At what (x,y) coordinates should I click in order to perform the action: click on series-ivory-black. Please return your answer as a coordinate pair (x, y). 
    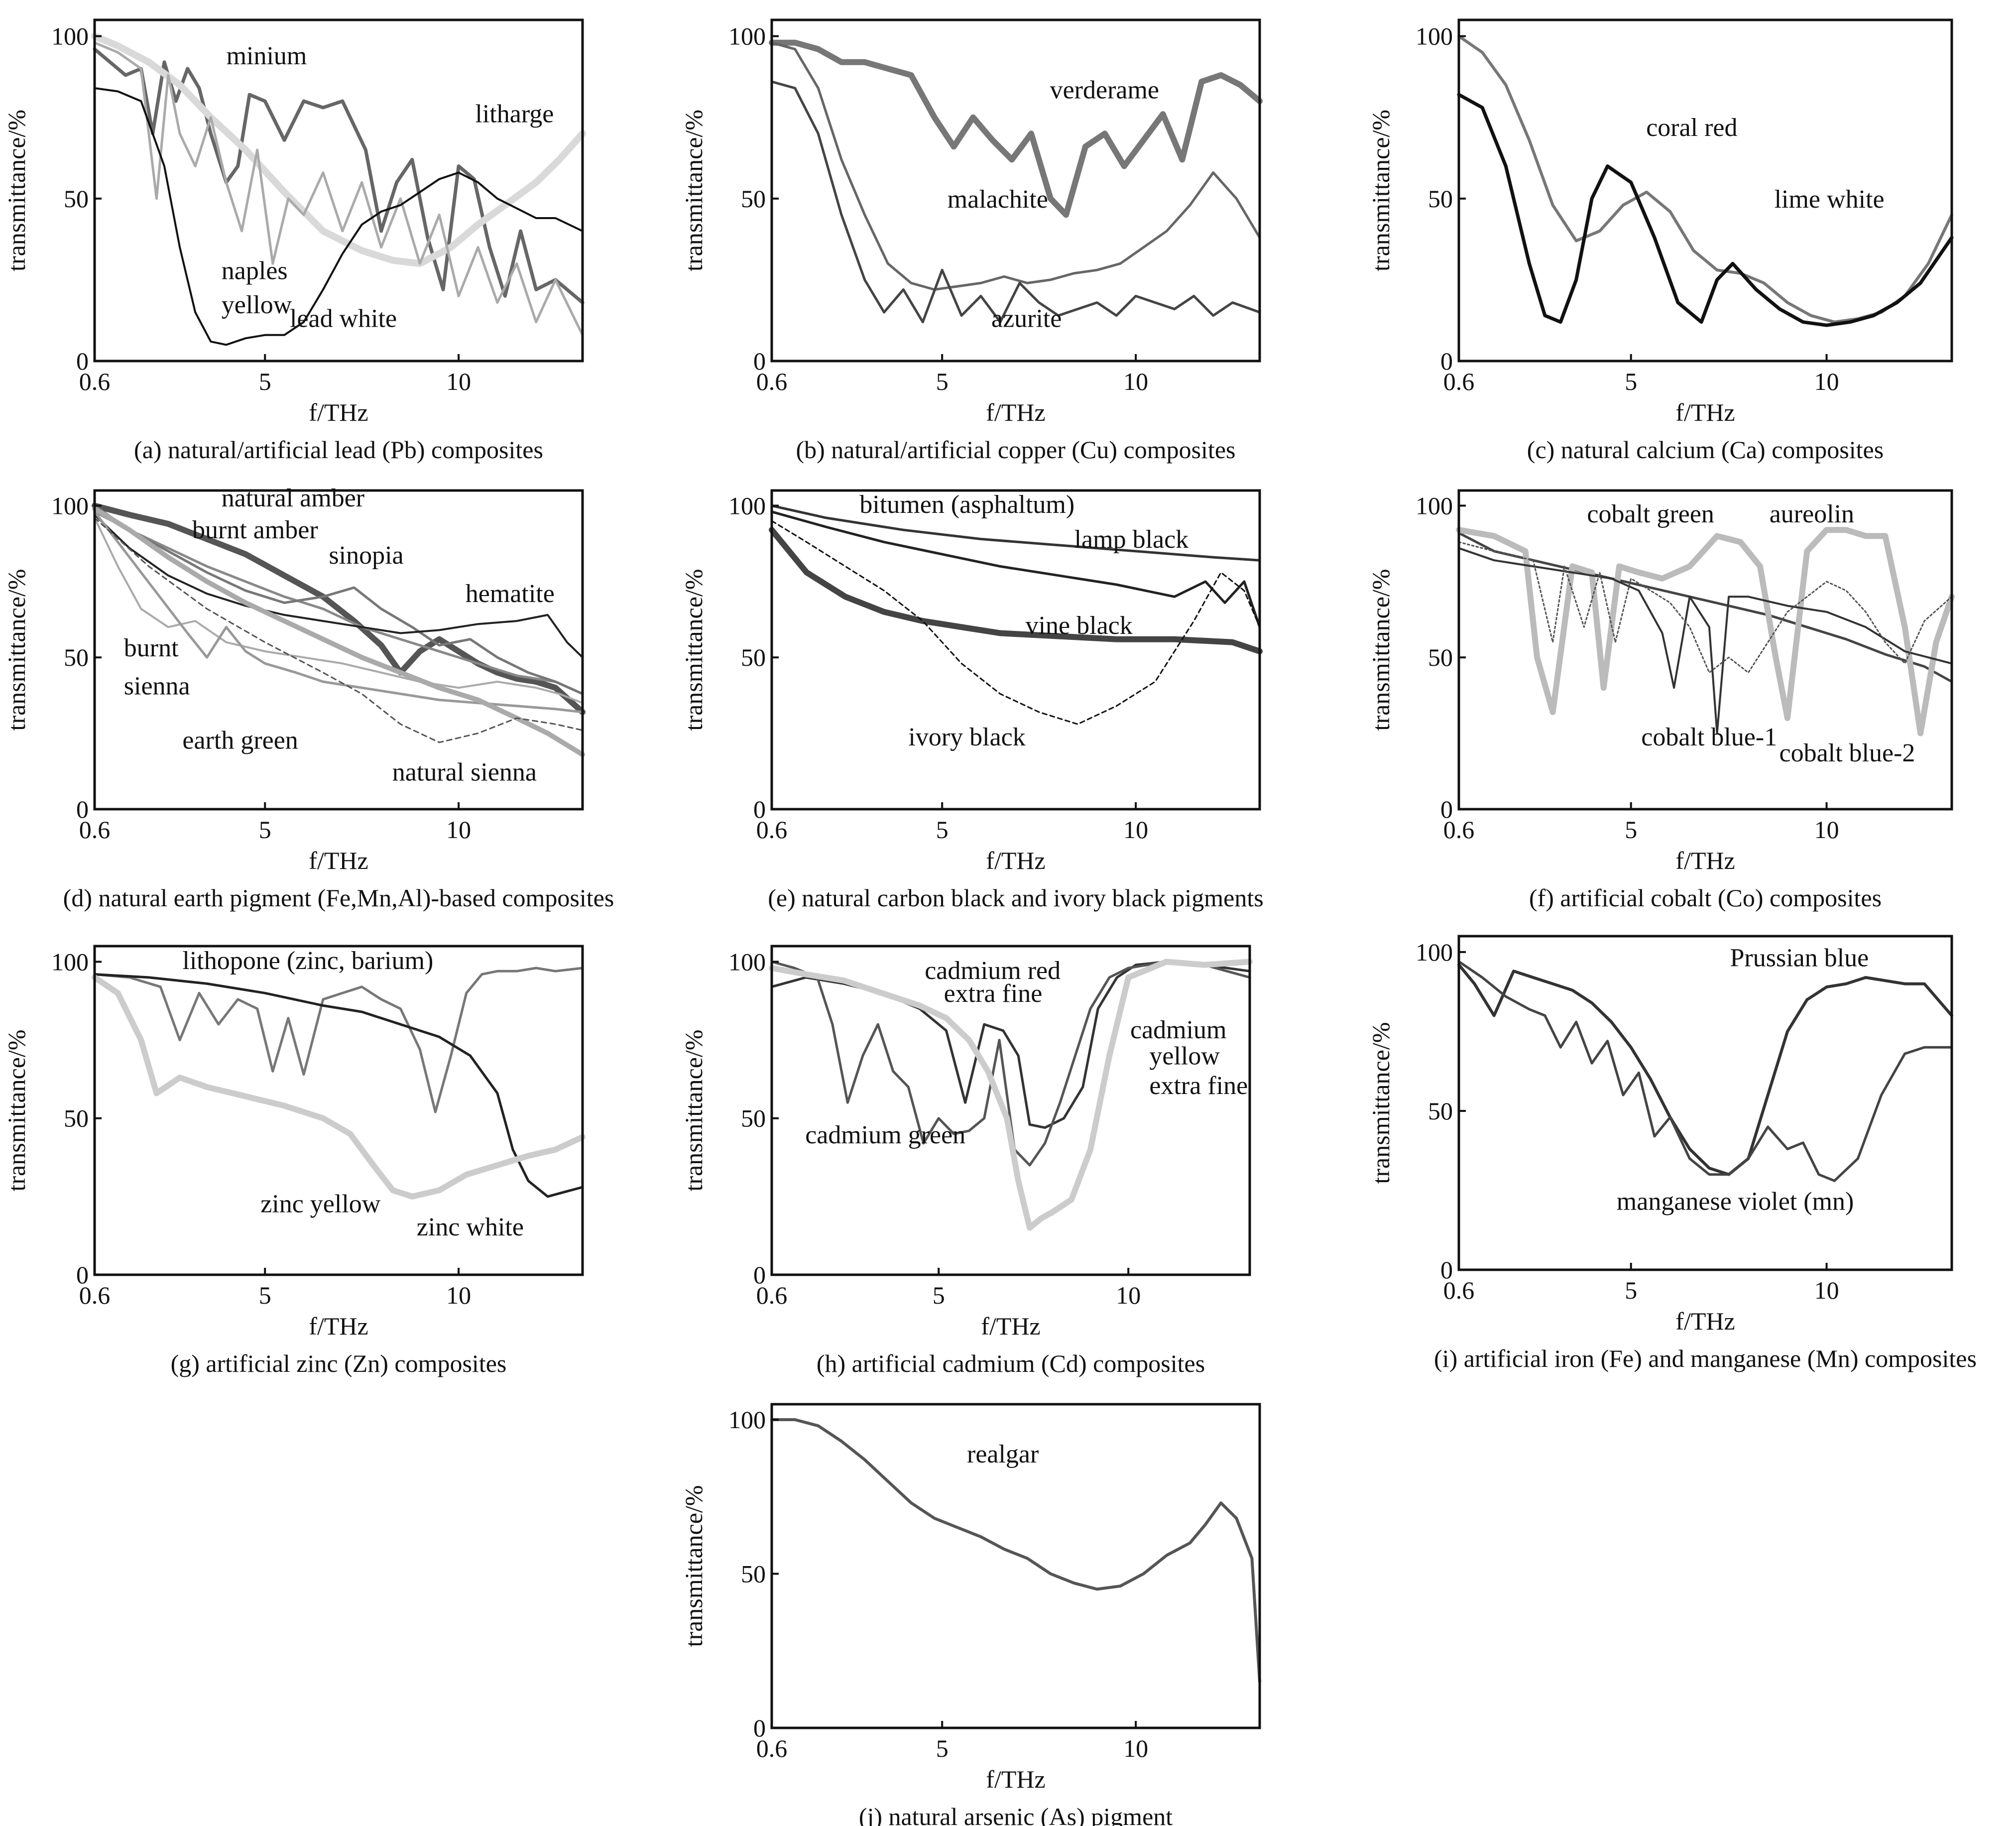
    Looking at the image, I should click on (1016, 622).